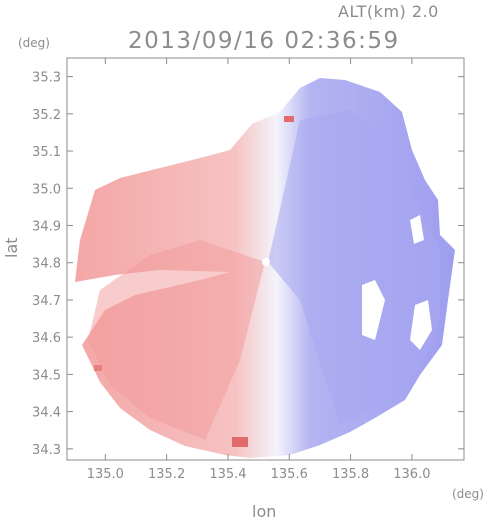 This screenshot has height=521, width=491. I want to click on y-tick-label: 35.1, so click(46, 152).